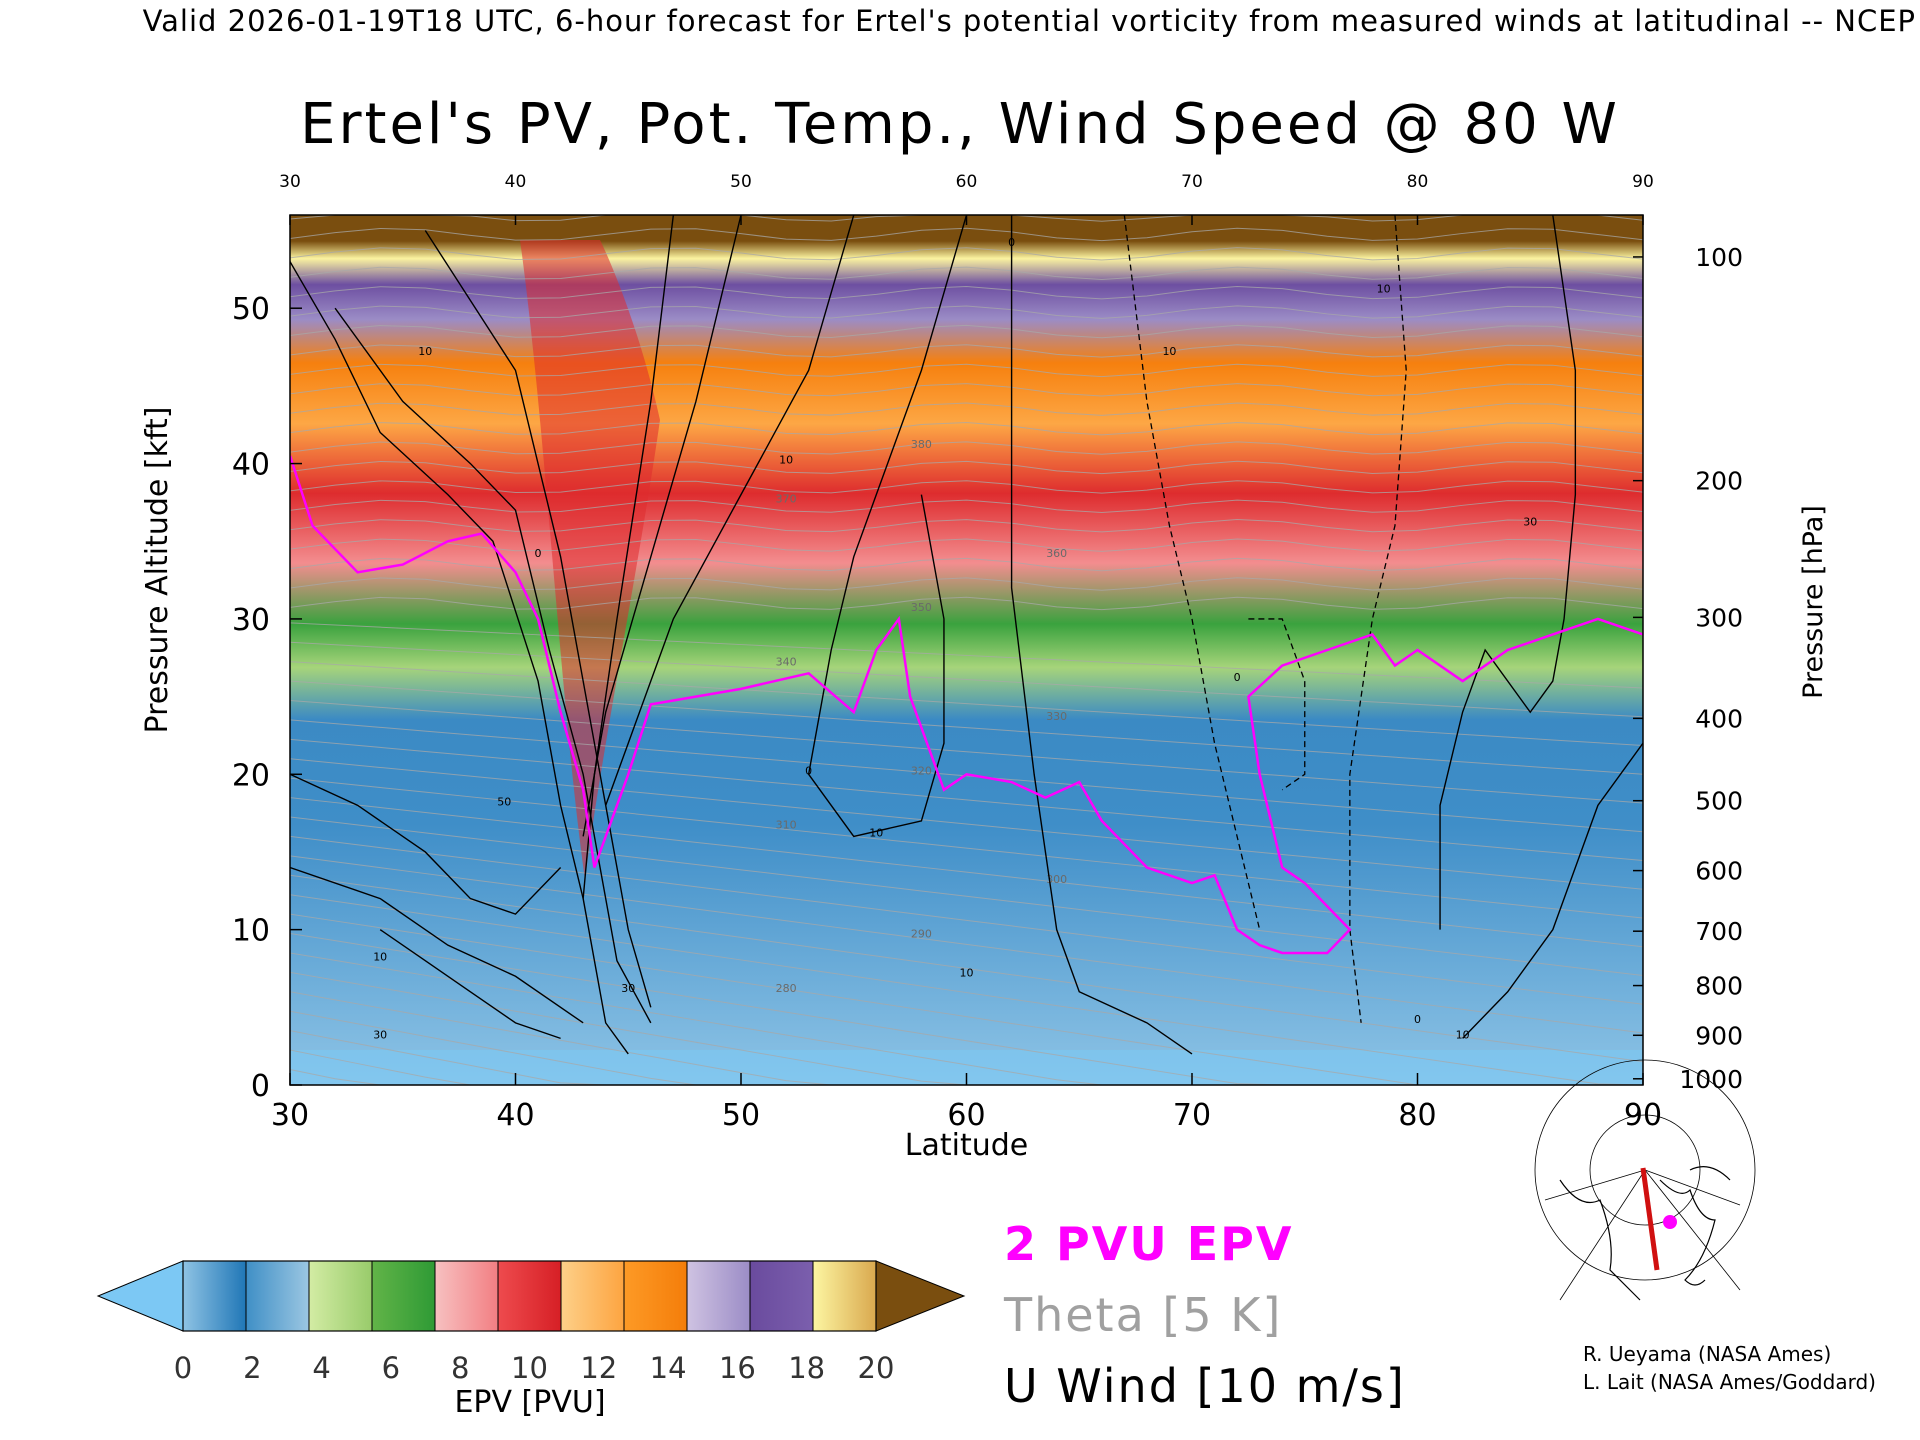  I want to click on colorbar-tick-label: 12, so click(598, 1368).